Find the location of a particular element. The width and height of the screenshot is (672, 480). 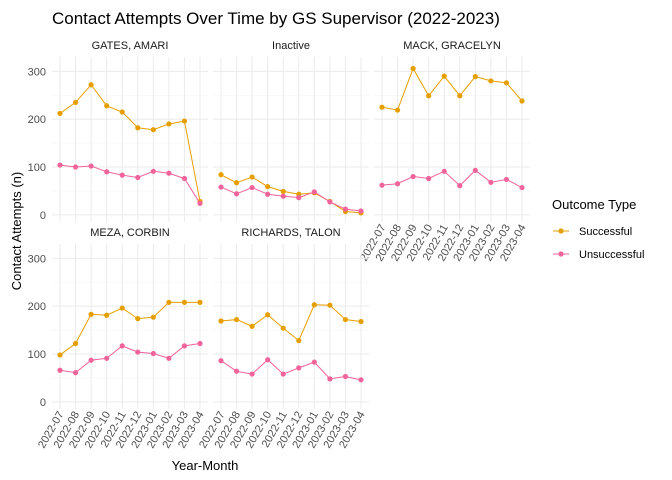

facet-panel: GATES, AMARI 0 100 200 300 is located at coordinates (118, 131).